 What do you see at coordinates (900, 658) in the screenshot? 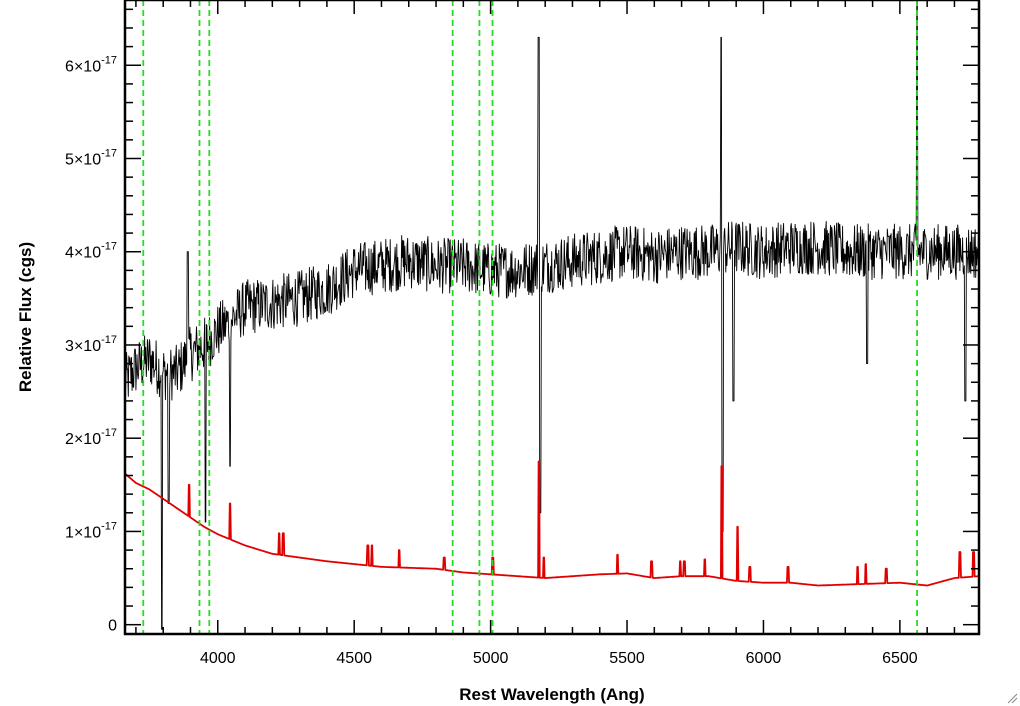
I see `x-tick-label: 6500` at bounding box center [900, 658].